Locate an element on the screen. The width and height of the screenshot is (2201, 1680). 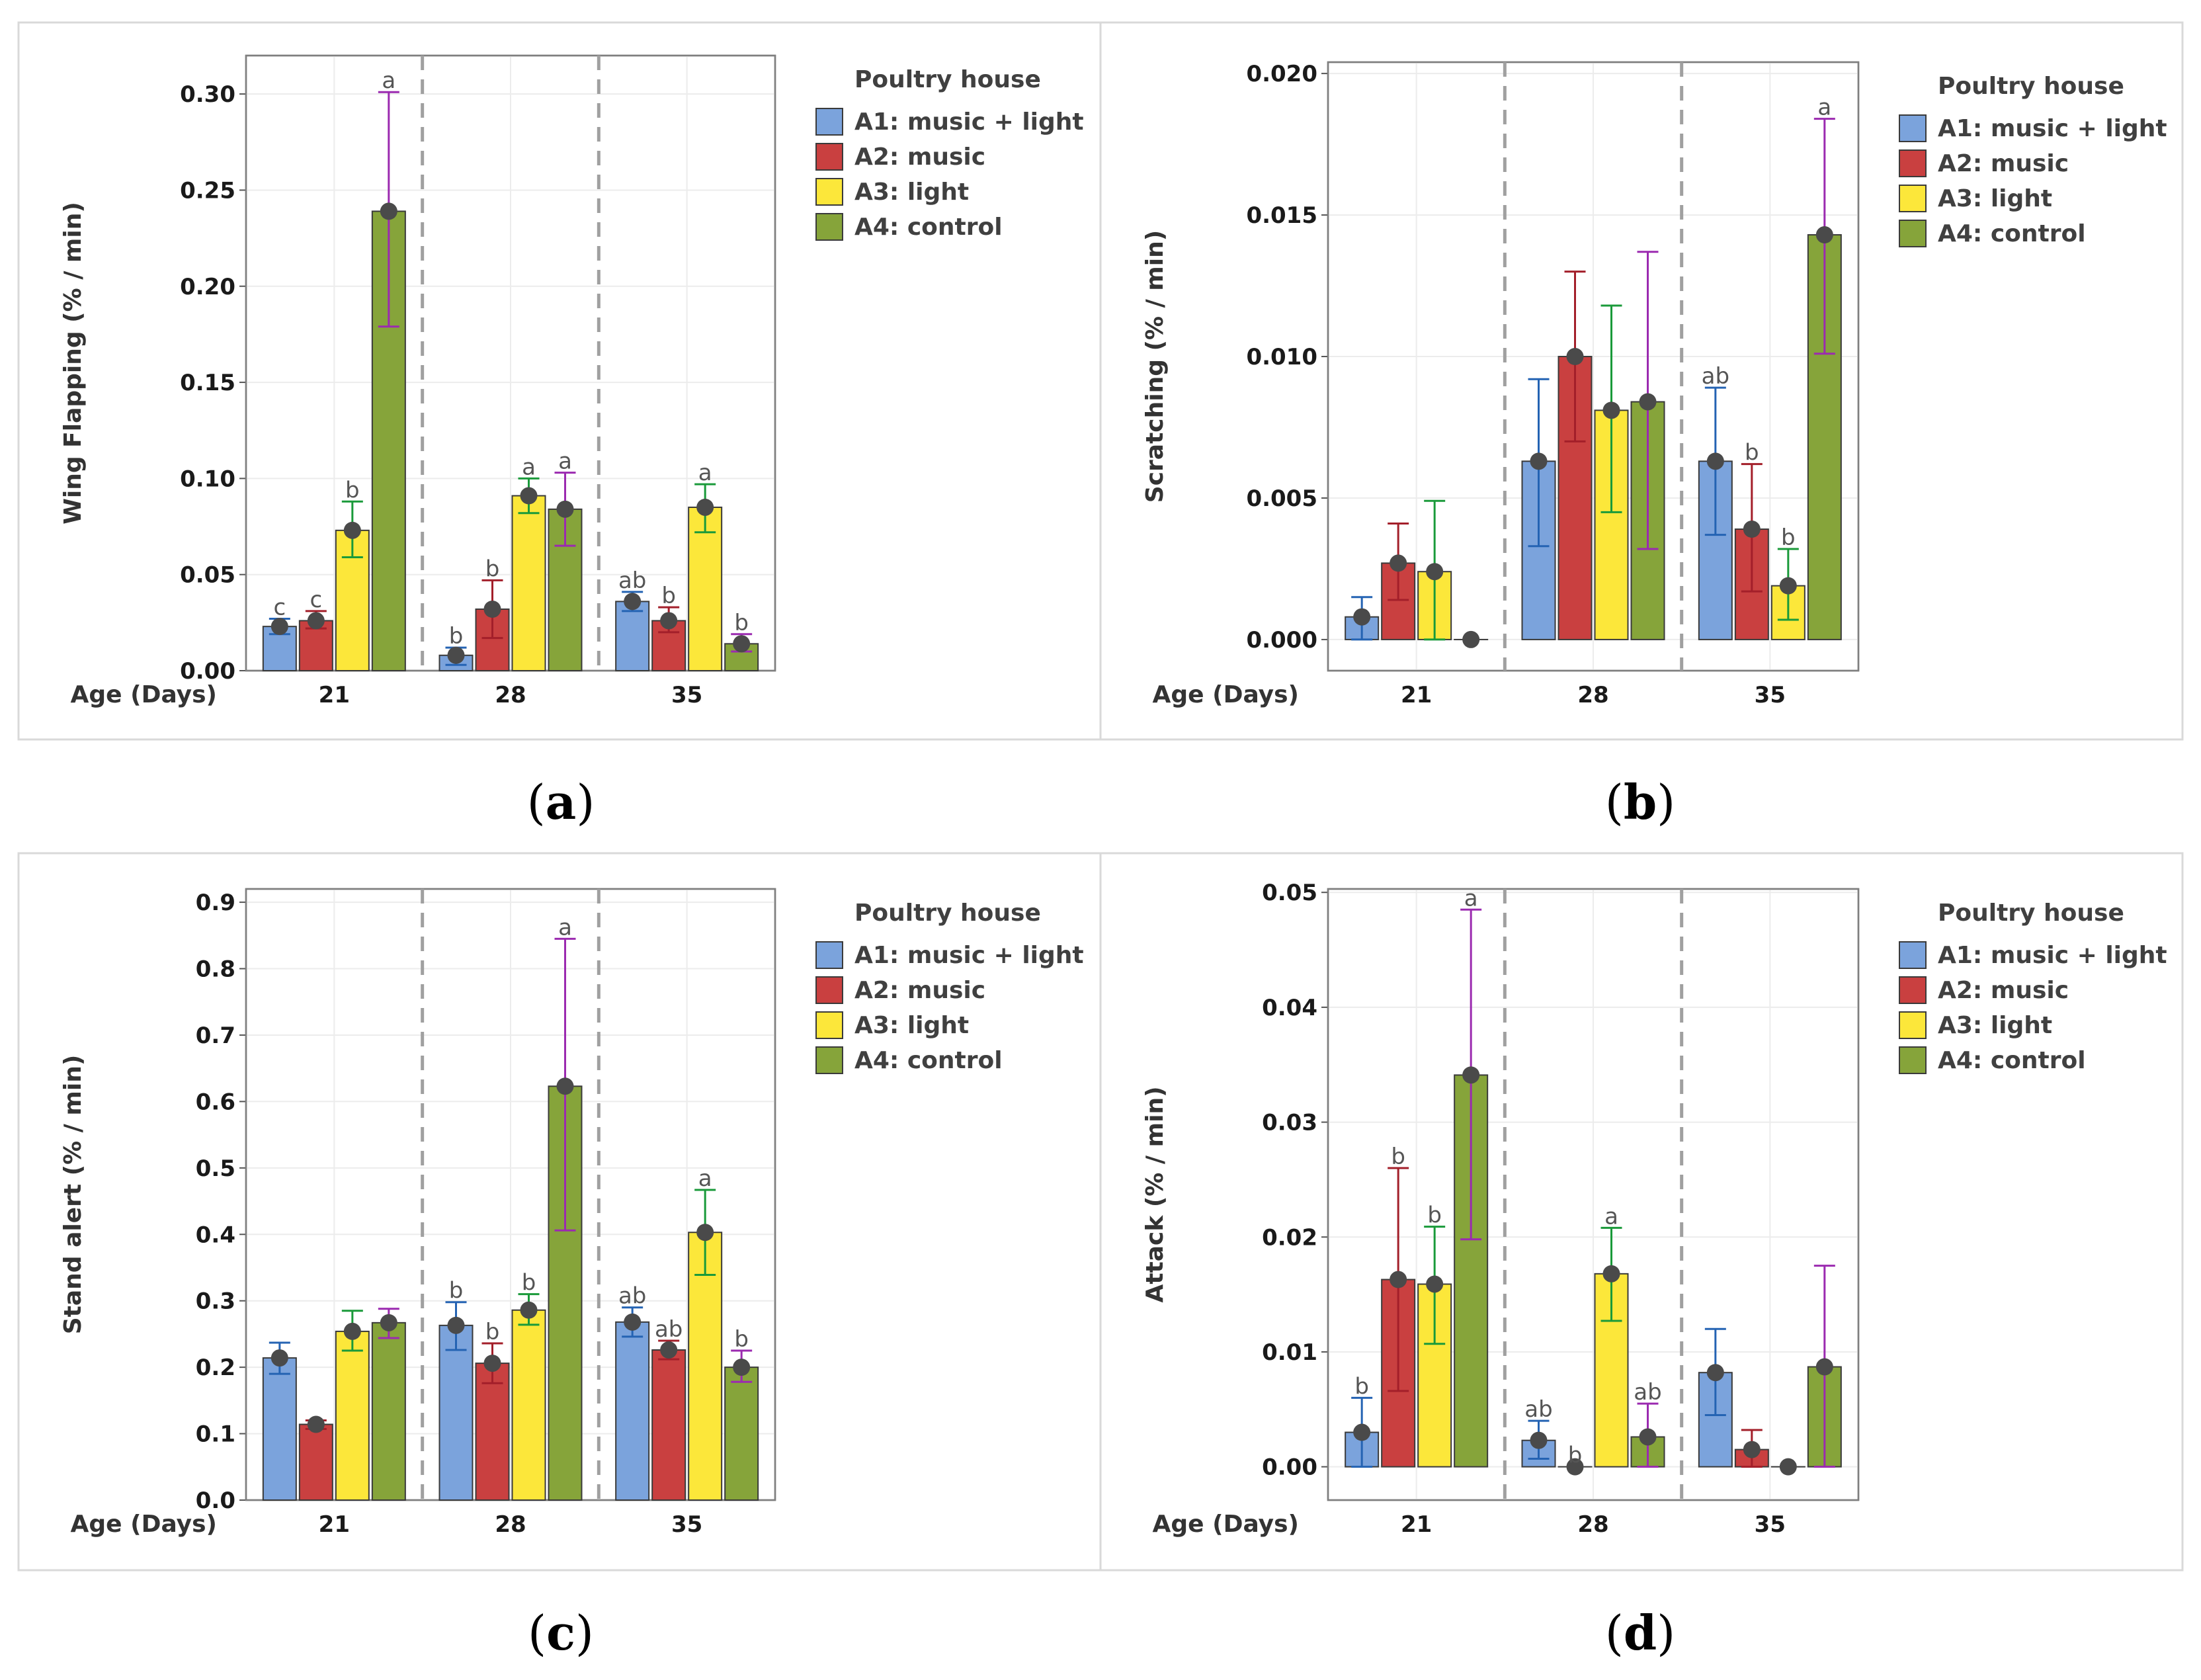
legend-title: Poultry house is located at coordinates (2031, 914).